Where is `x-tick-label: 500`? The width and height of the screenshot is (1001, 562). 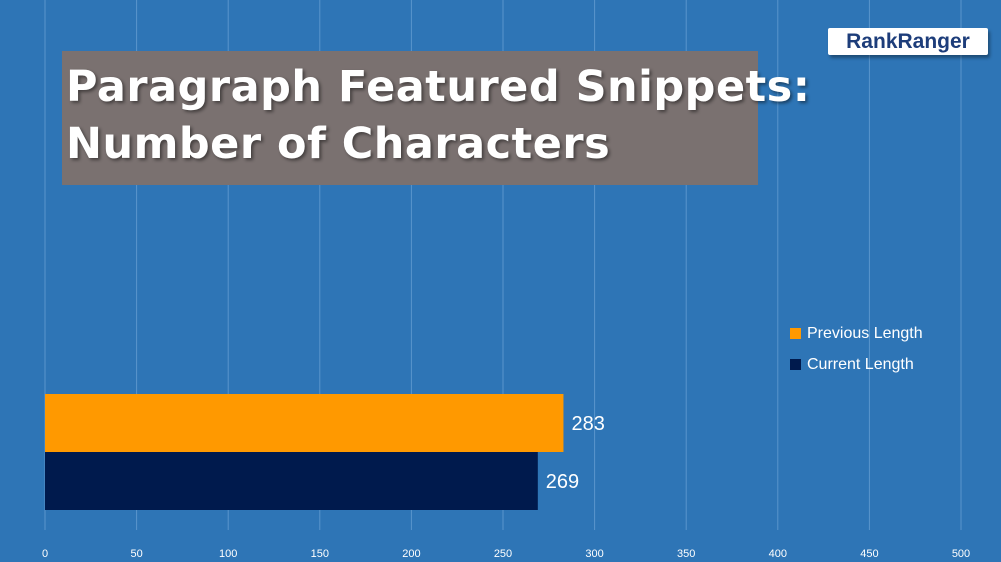 x-tick-label: 500 is located at coordinates (961, 554).